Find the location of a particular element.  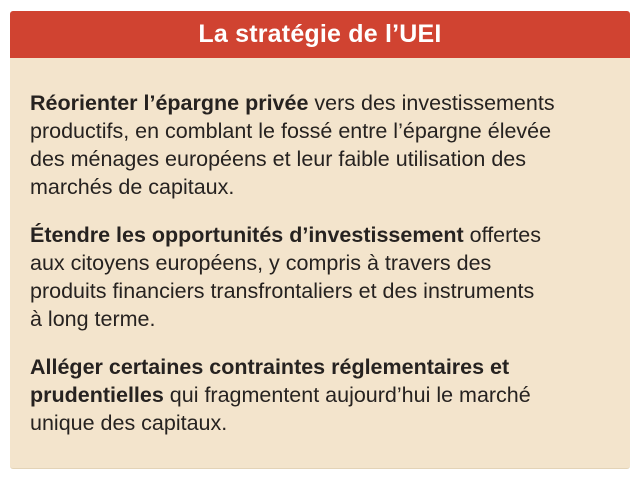

infobox-title: La stratégie de l’UEI is located at coordinates (320, 34).